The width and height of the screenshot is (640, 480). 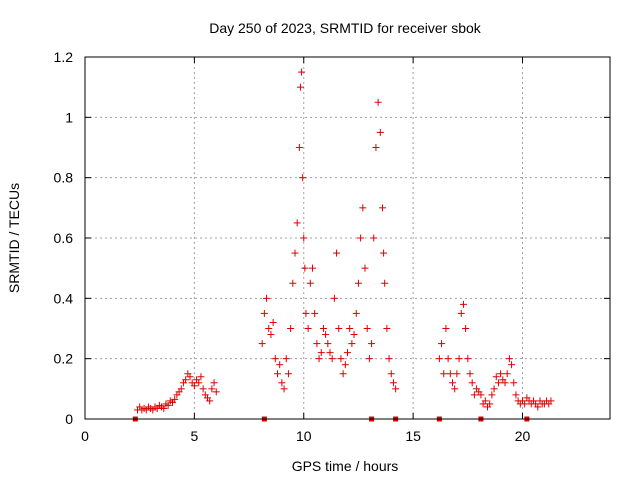 What do you see at coordinates (85, 436) in the screenshot?
I see `x-tick-label: 0` at bounding box center [85, 436].